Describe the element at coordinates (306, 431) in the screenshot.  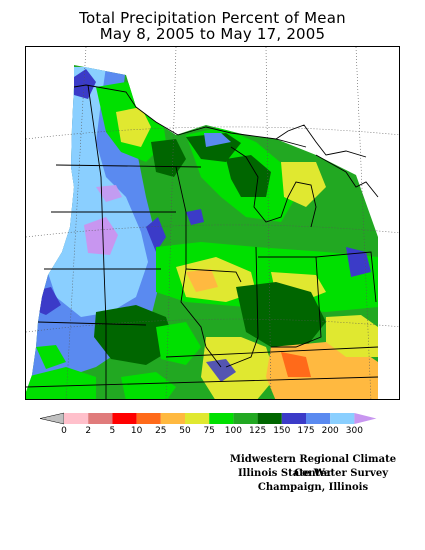
I see `legend-tick-label: 175` at that location.